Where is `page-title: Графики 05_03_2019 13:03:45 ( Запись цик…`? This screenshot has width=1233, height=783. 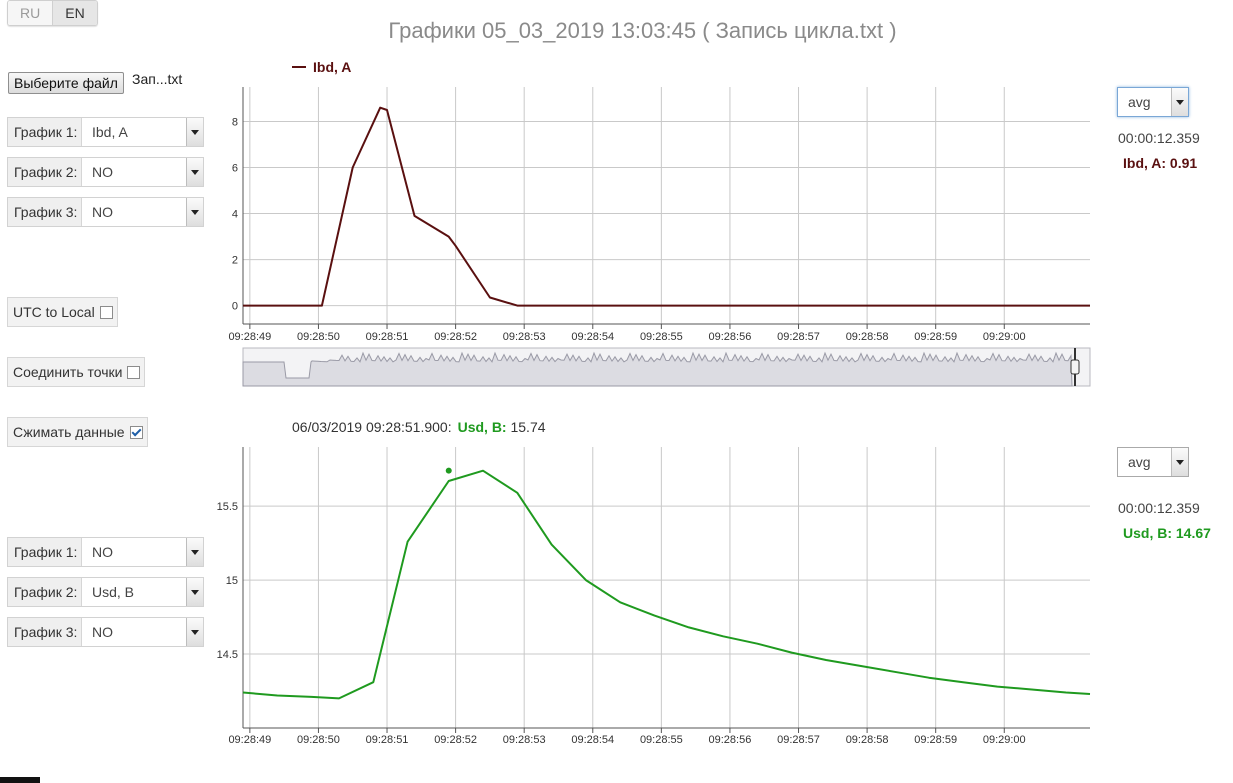 page-title: Графики 05_03_2019 13:03:45 ( Запись цик… is located at coordinates (642, 30).